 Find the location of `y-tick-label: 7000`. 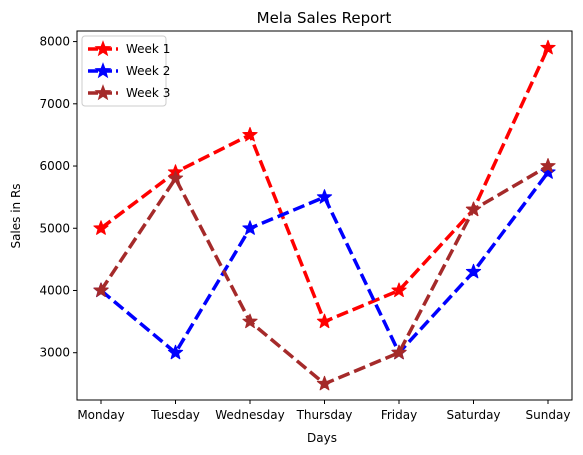

y-tick-label: 7000 is located at coordinates (54, 104).